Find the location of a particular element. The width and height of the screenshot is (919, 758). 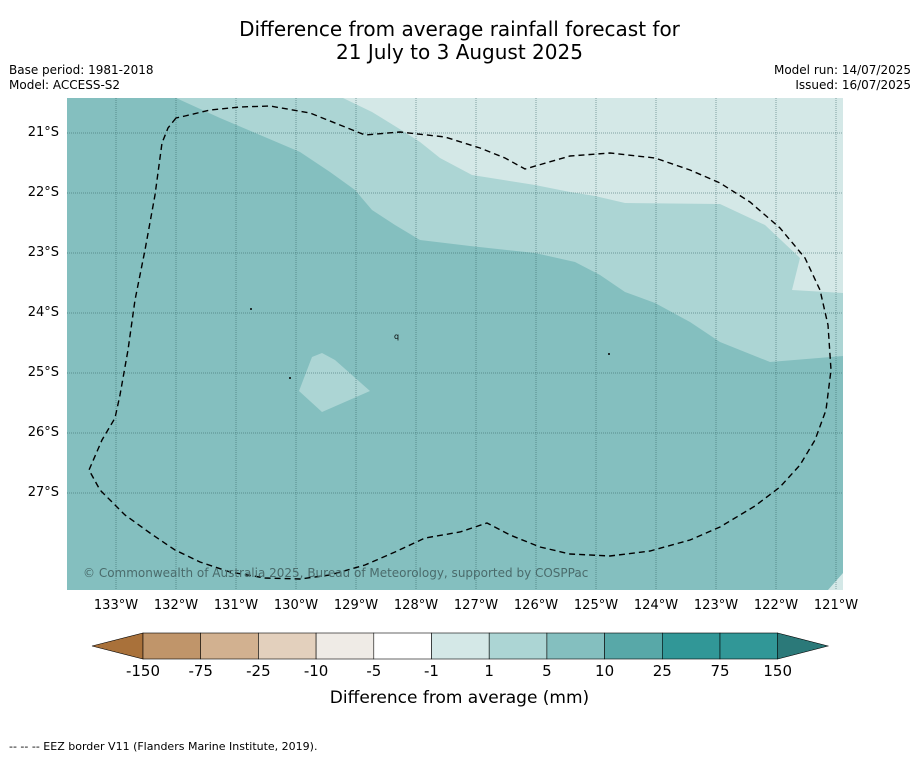

model-name-text: Model: ACCESS-S2 is located at coordinates (65, 85).